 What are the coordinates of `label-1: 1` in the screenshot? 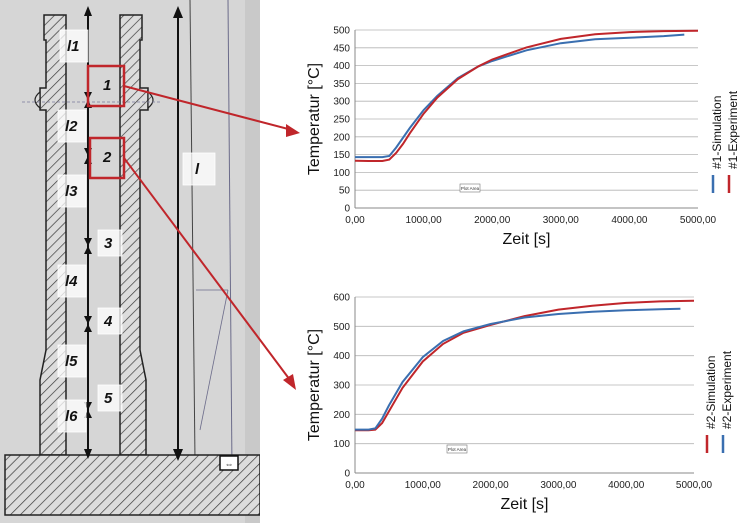 It's located at (107, 85).